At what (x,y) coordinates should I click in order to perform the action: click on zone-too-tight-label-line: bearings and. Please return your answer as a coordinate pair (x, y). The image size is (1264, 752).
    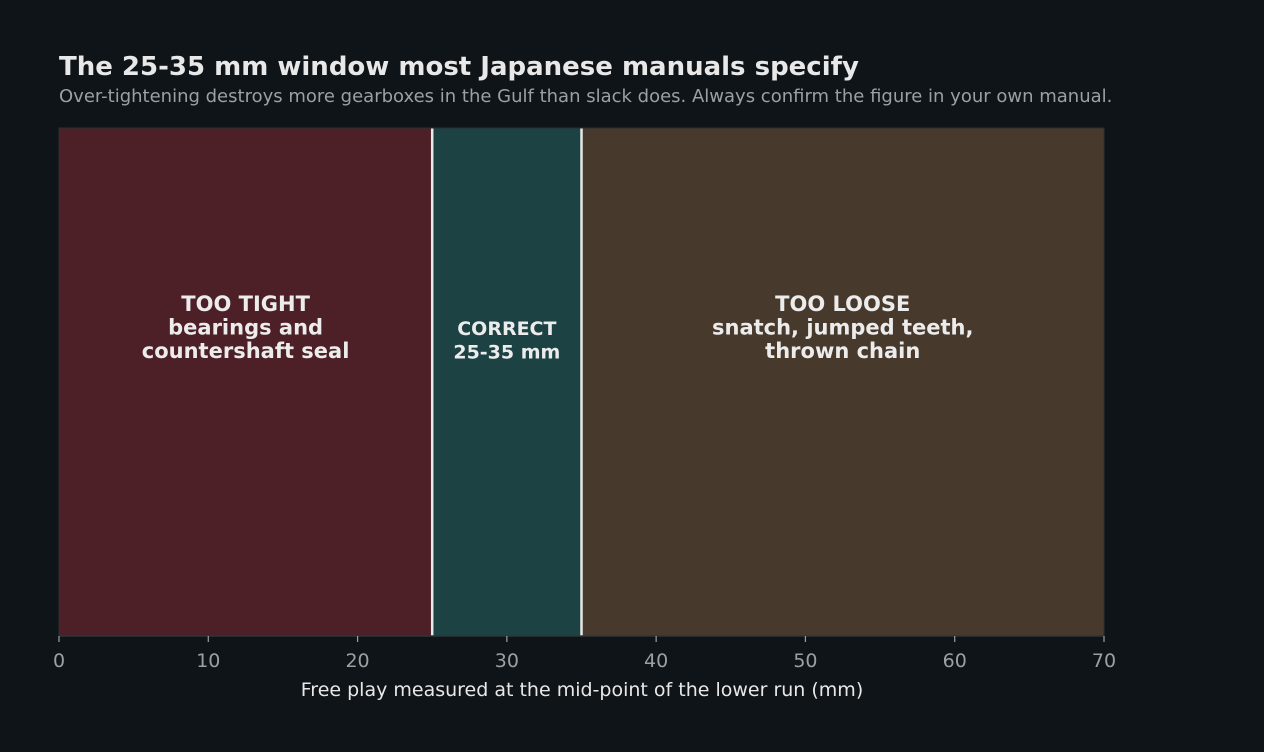
    Looking at the image, I should click on (245, 328).